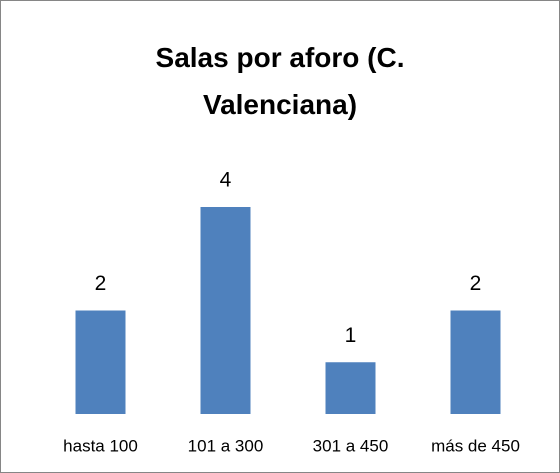  Describe the element at coordinates (351, 445) in the screenshot. I see `x-tick-label: 301 a 450` at that location.